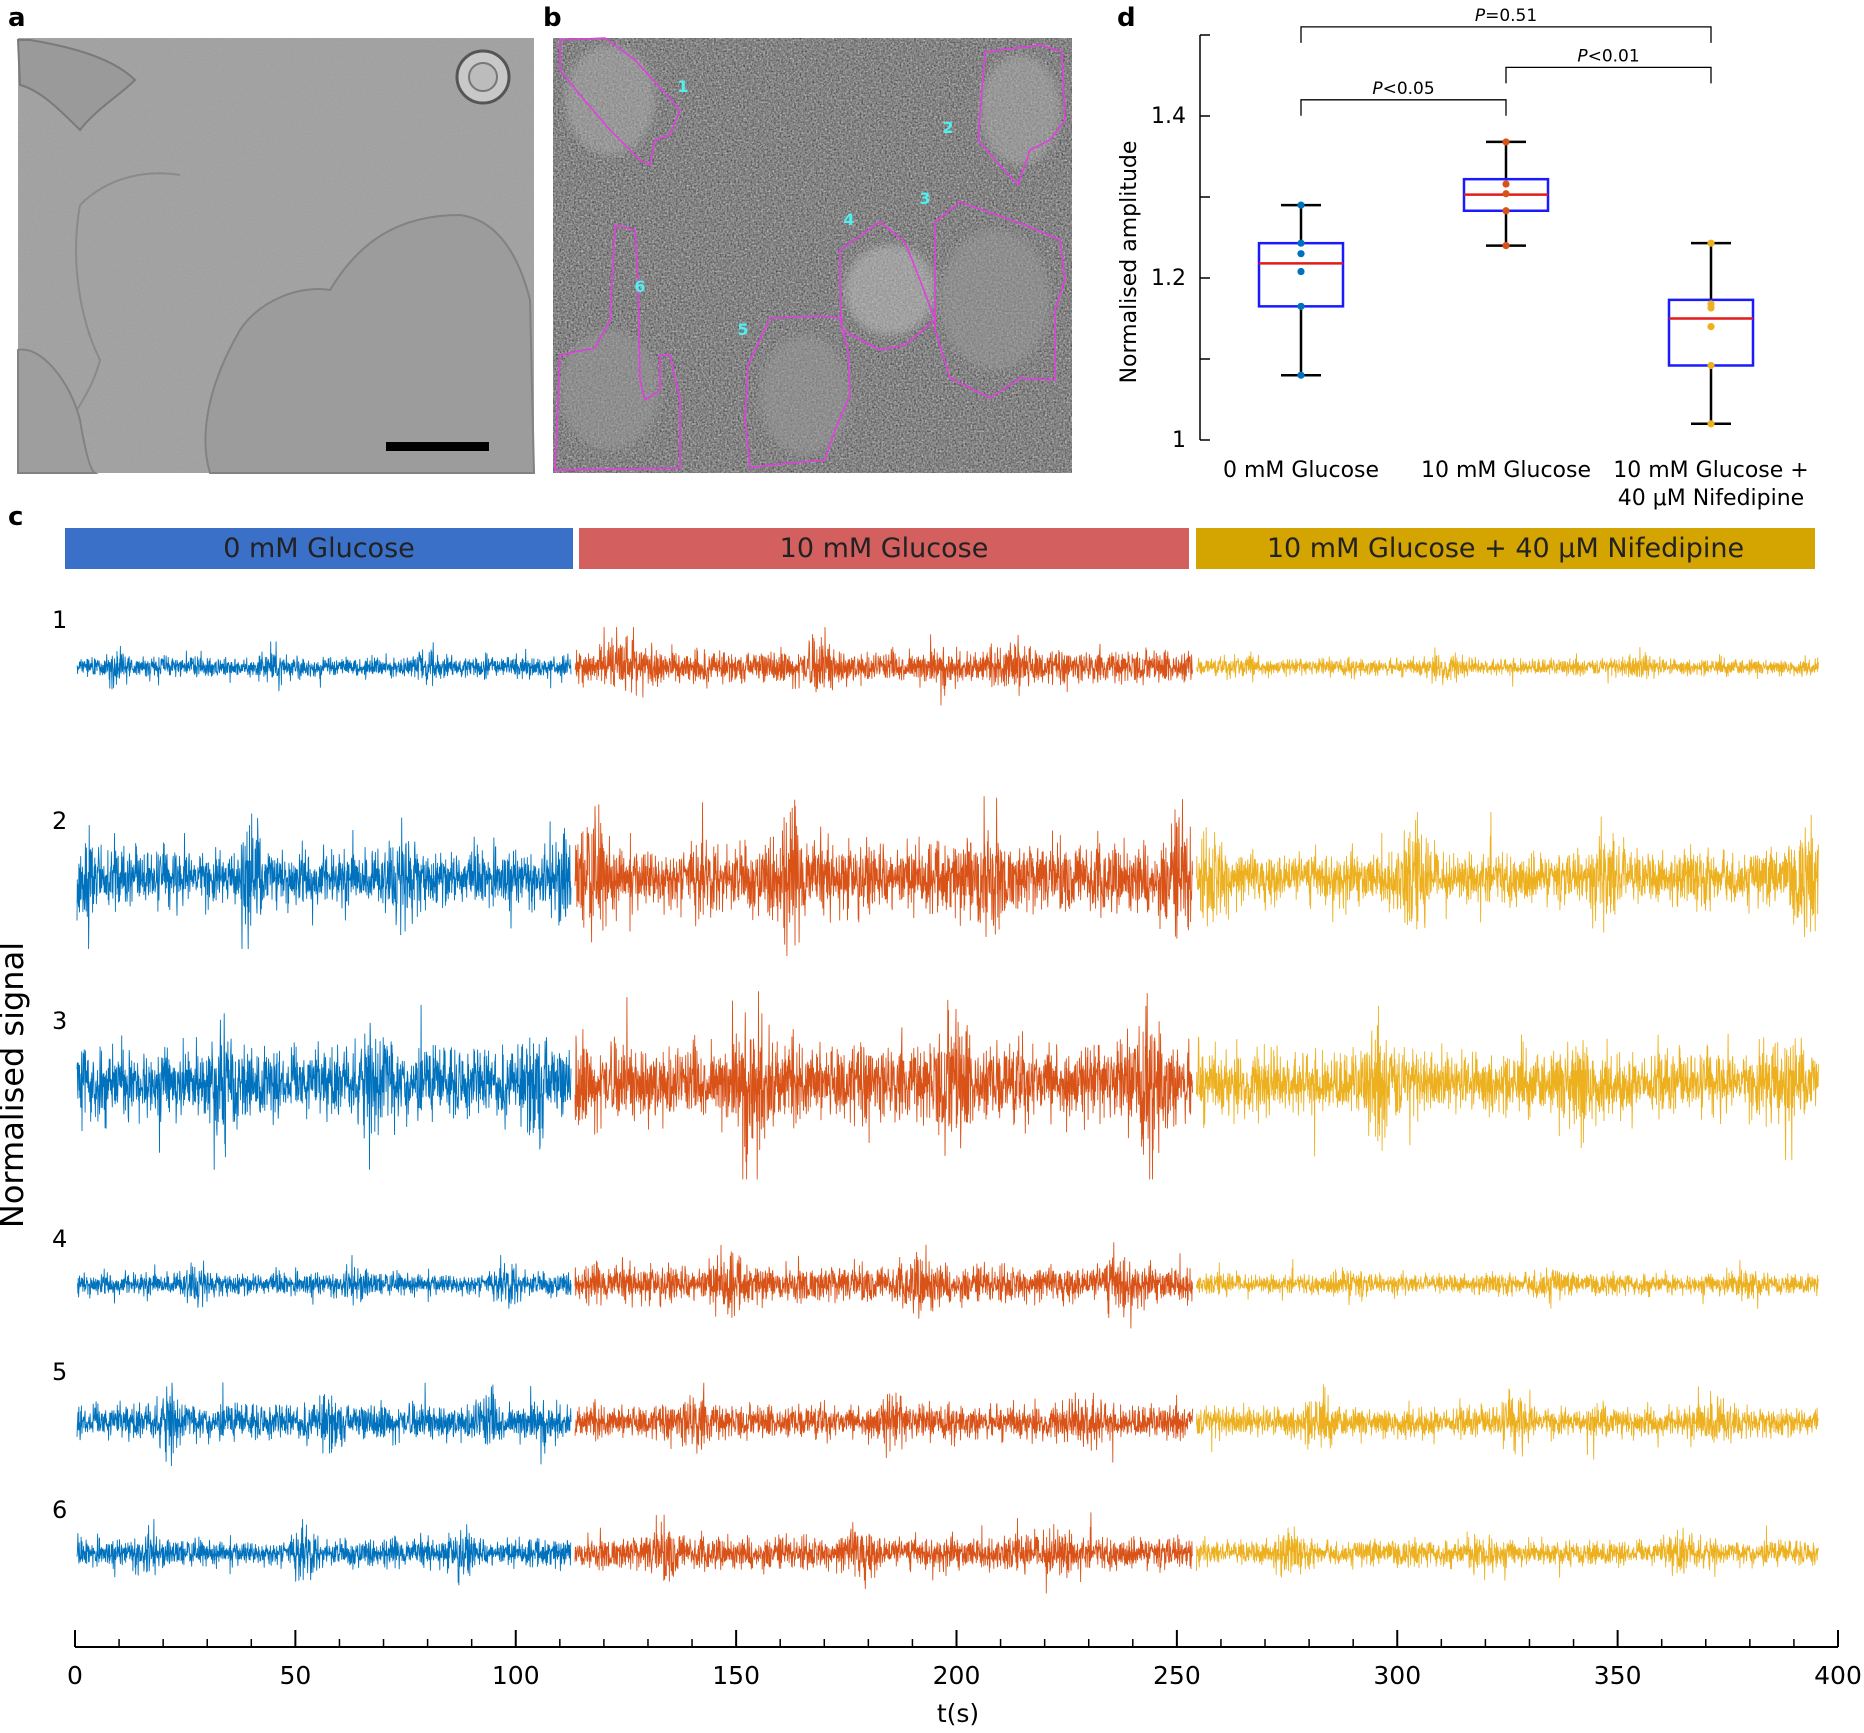 Image resolution: width=1864 pixels, height=1733 pixels. What do you see at coordinates (276, 256) in the screenshot?
I see `micrograph-brightfield` at bounding box center [276, 256].